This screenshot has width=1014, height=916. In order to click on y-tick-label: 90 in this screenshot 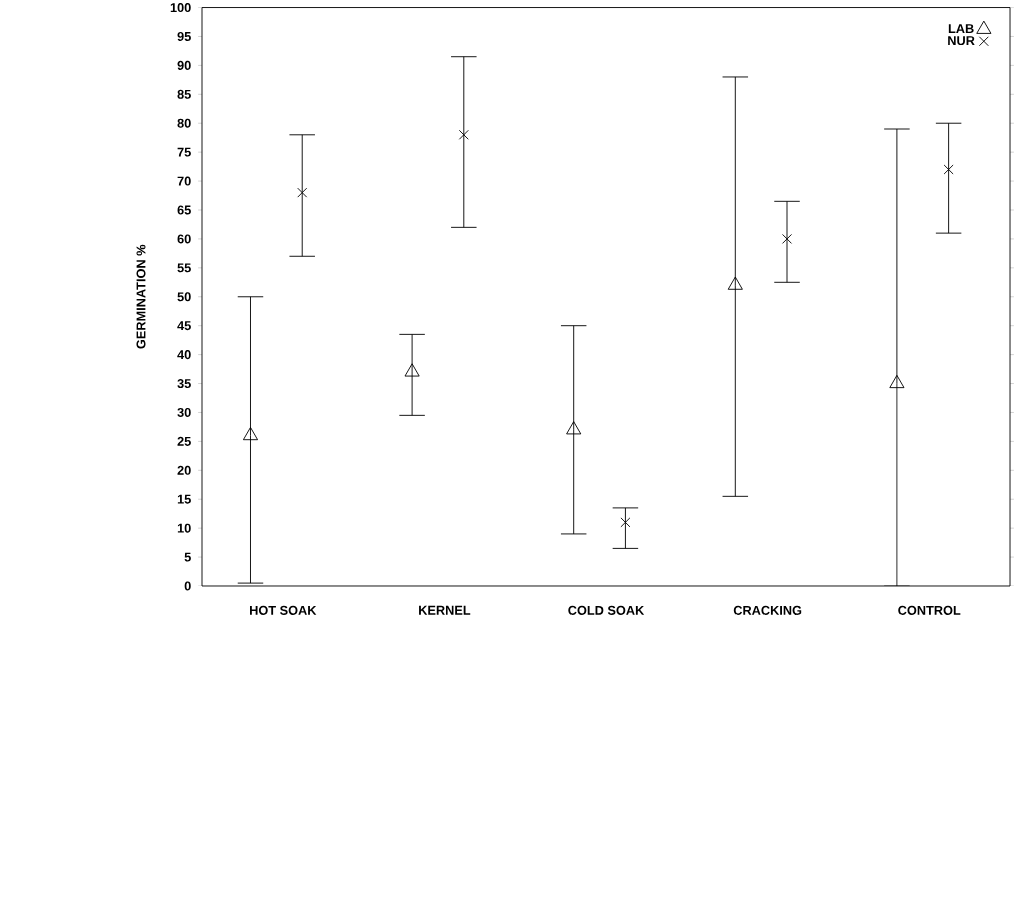, I will do `click(184, 66)`.